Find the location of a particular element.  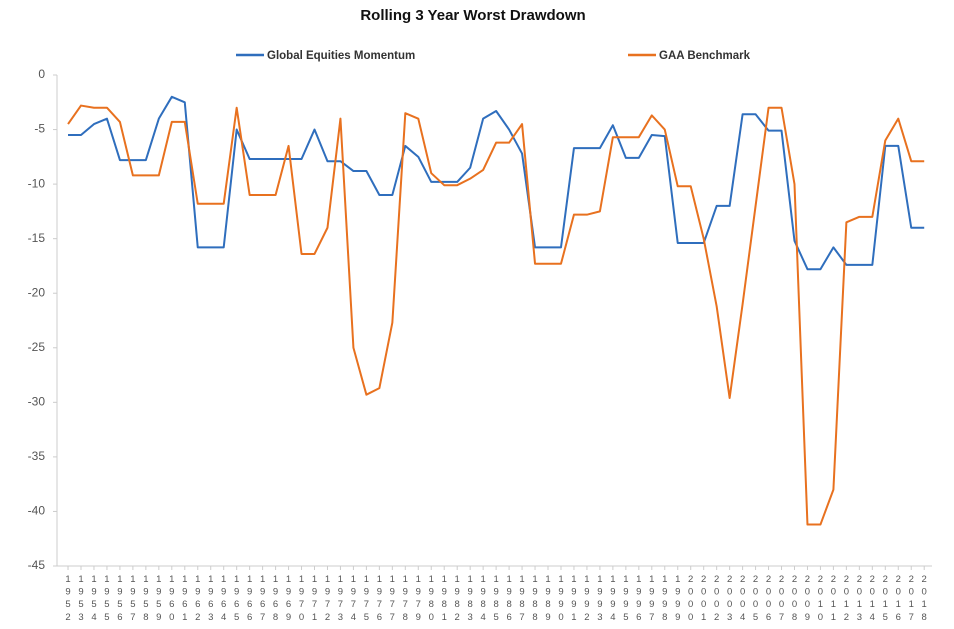

x-tick-label: 1975 is located at coordinates (366, 599).